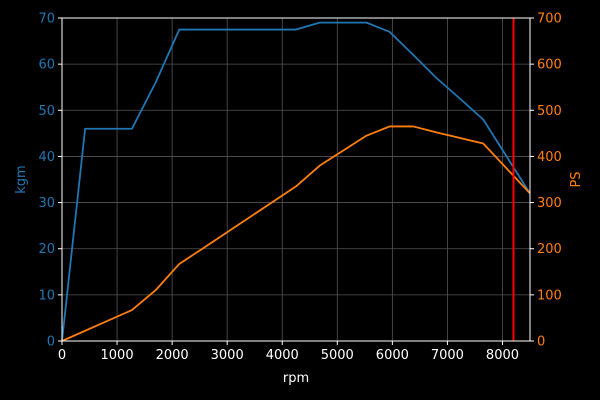  Describe the element at coordinates (541, 342) in the screenshot. I see `y-right-tick-label: 0` at that location.